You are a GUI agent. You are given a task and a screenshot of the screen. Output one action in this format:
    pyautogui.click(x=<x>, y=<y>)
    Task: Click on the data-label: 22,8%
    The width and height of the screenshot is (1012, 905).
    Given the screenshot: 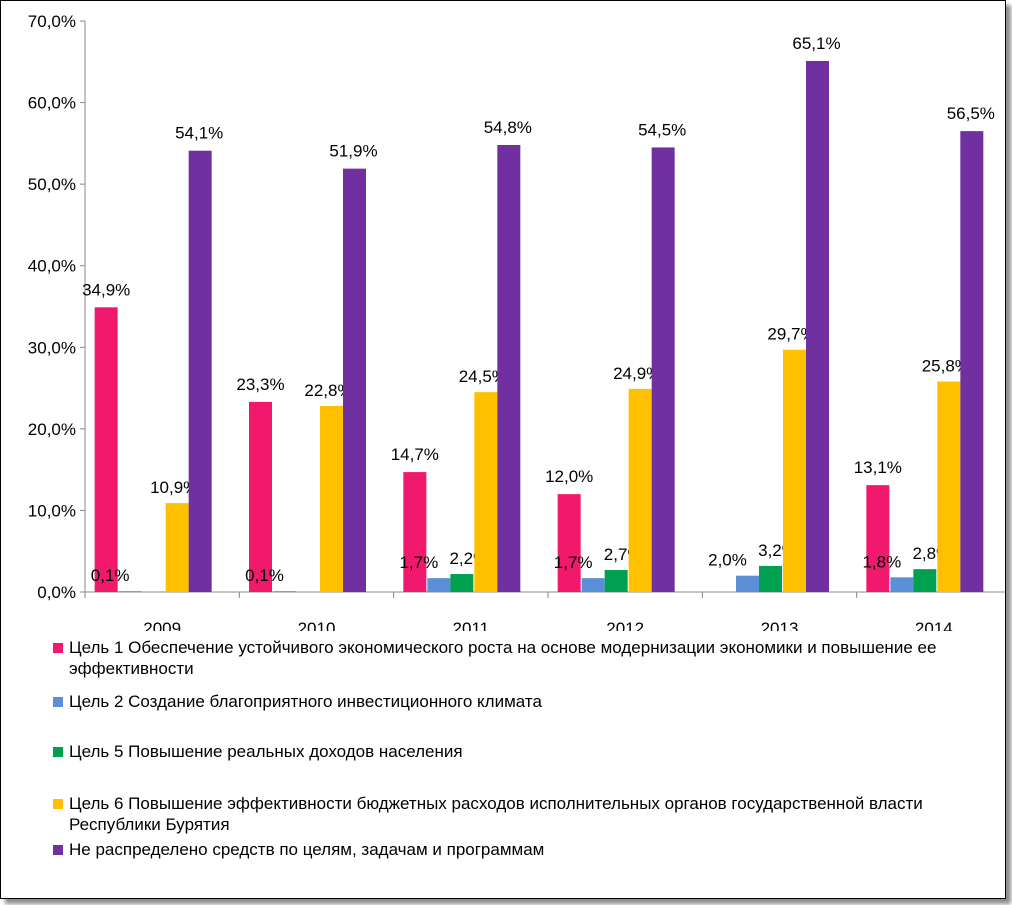 What is the action you would take?
    pyautogui.click(x=328, y=390)
    